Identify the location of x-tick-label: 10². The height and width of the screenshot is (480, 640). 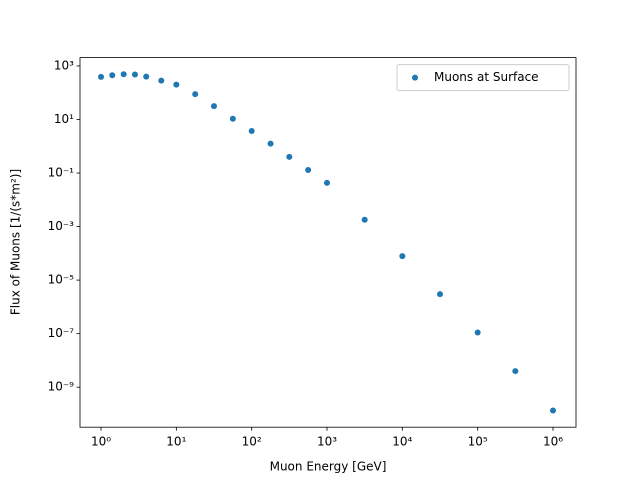
(252, 442).